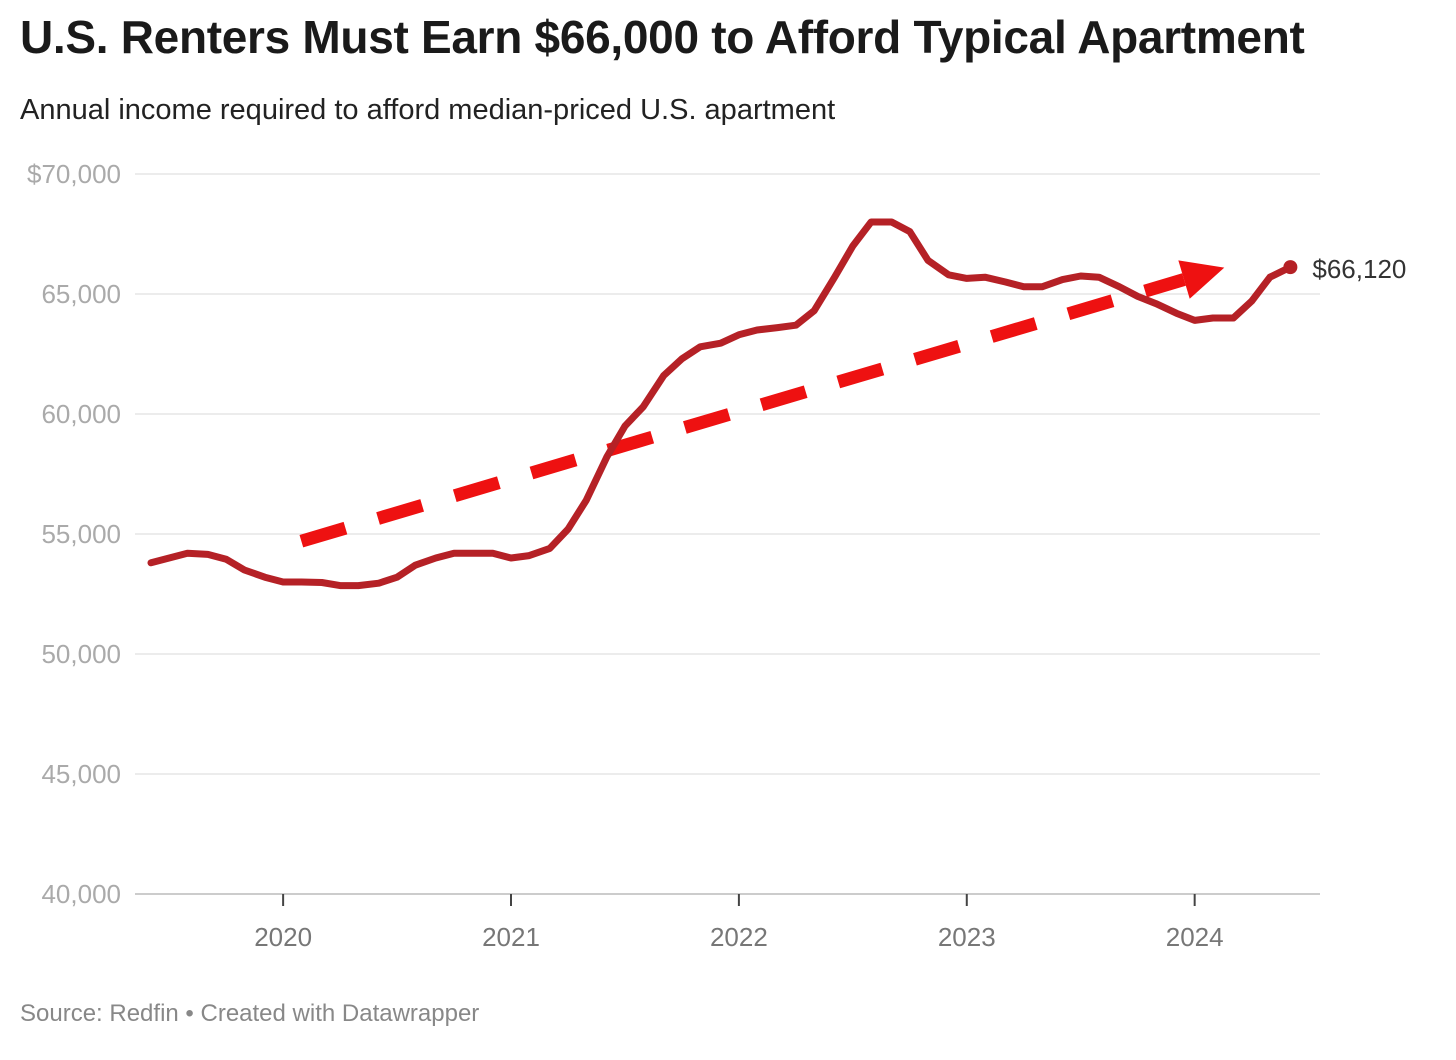 This screenshot has height=1060, width=1456. What do you see at coordinates (1359, 269) in the screenshot?
I see `end-value-label: $66,120` at bounding box center [1359, 269].